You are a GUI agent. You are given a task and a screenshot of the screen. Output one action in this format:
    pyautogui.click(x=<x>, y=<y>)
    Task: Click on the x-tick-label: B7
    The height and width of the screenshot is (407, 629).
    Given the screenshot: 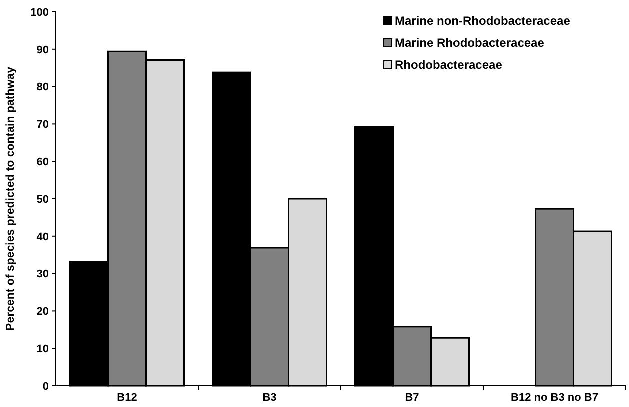 What is the action you would take?
    pyautogui.click(x=412, y=398)
    